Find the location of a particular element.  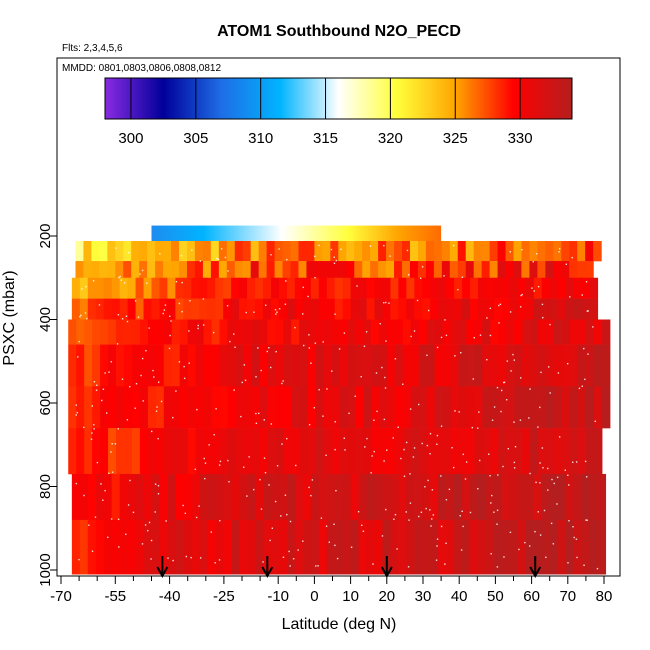

y-tick-label: 600 is located at coordinates (45, 402).